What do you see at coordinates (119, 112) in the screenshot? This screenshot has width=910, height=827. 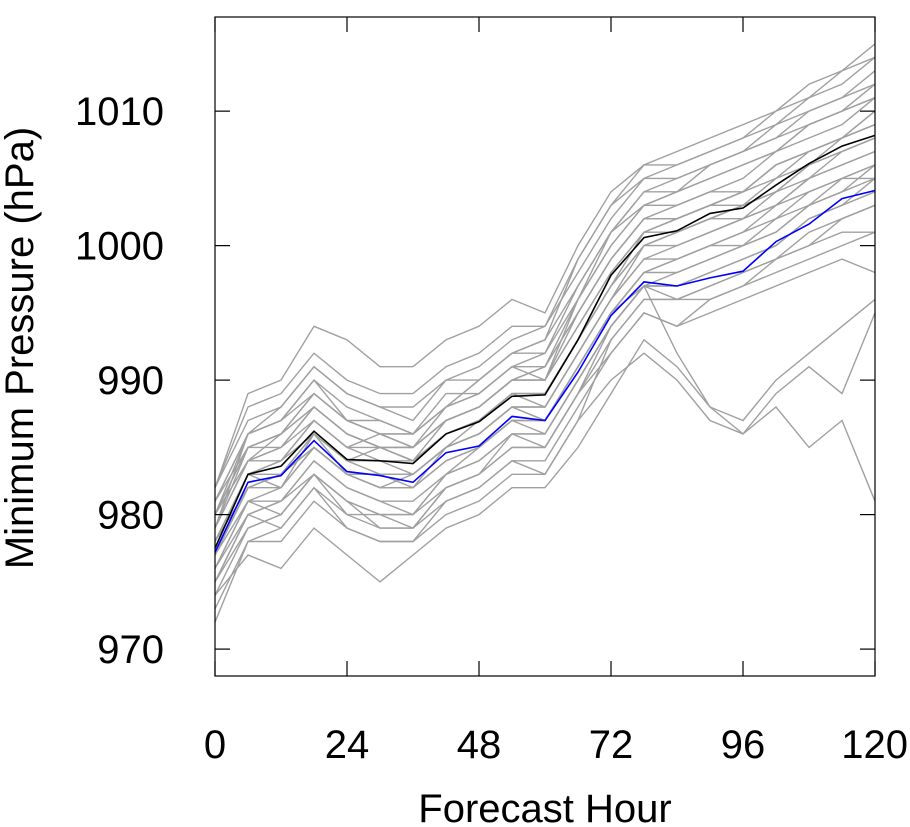 I see `y-tick-label: 1010` at bounding box center [119, 112].